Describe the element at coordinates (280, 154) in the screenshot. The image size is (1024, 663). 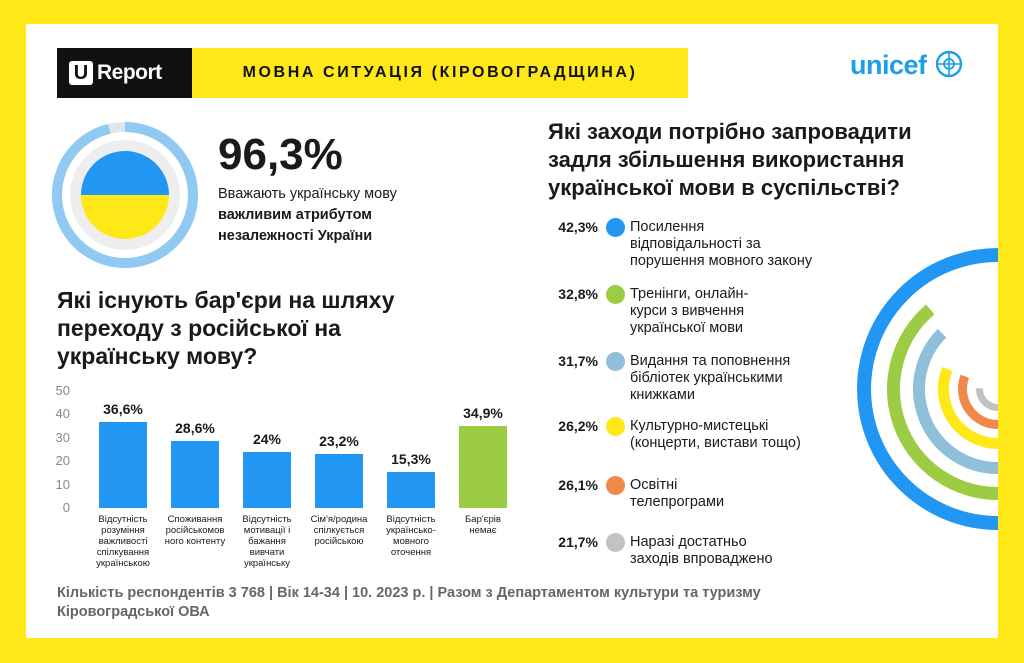
I see `highlight-value: 96,3%` at that location.